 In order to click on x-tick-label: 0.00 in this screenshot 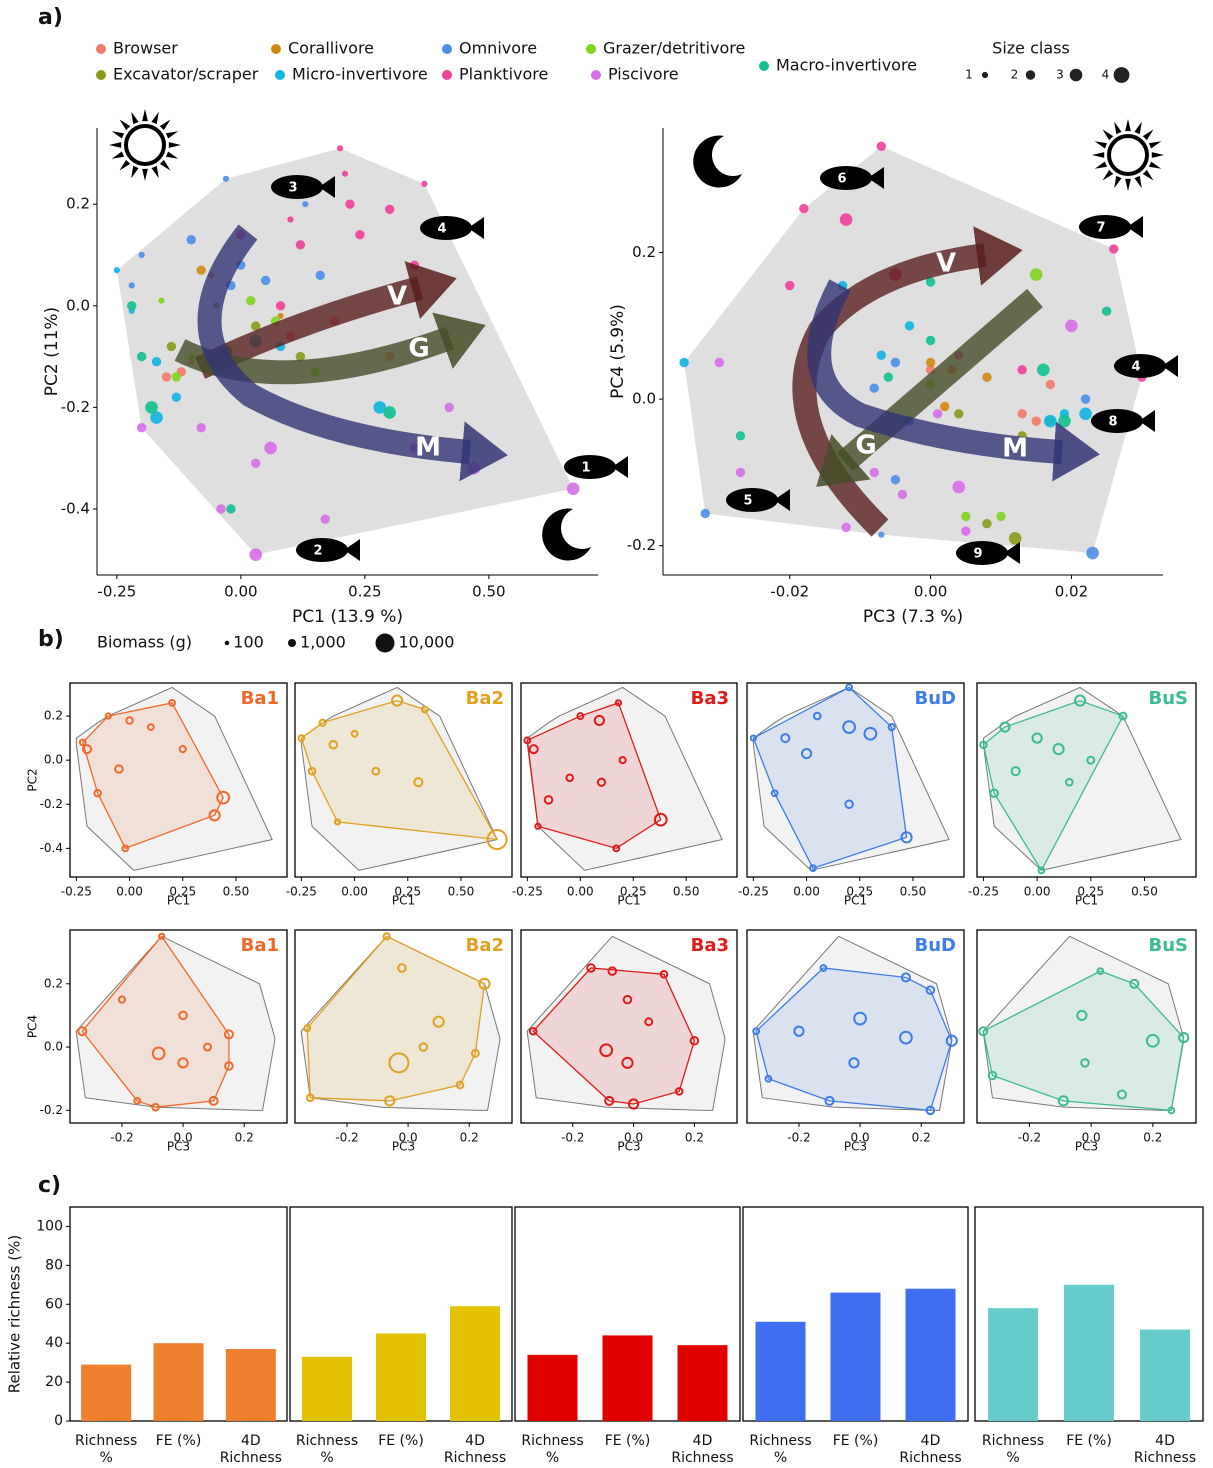, I will do `click(1037, 892)`.